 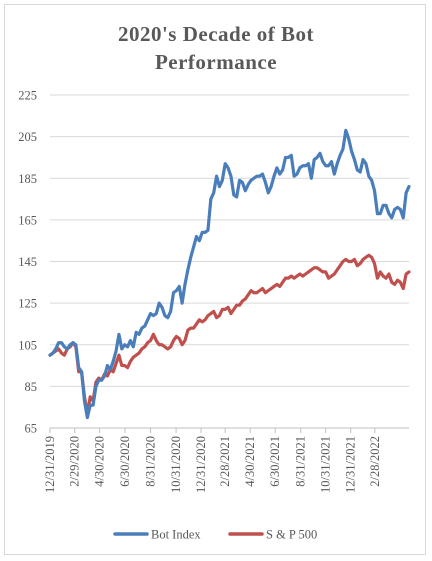 I want to click on y-tick-label: 165, so click(x=27, y=220).